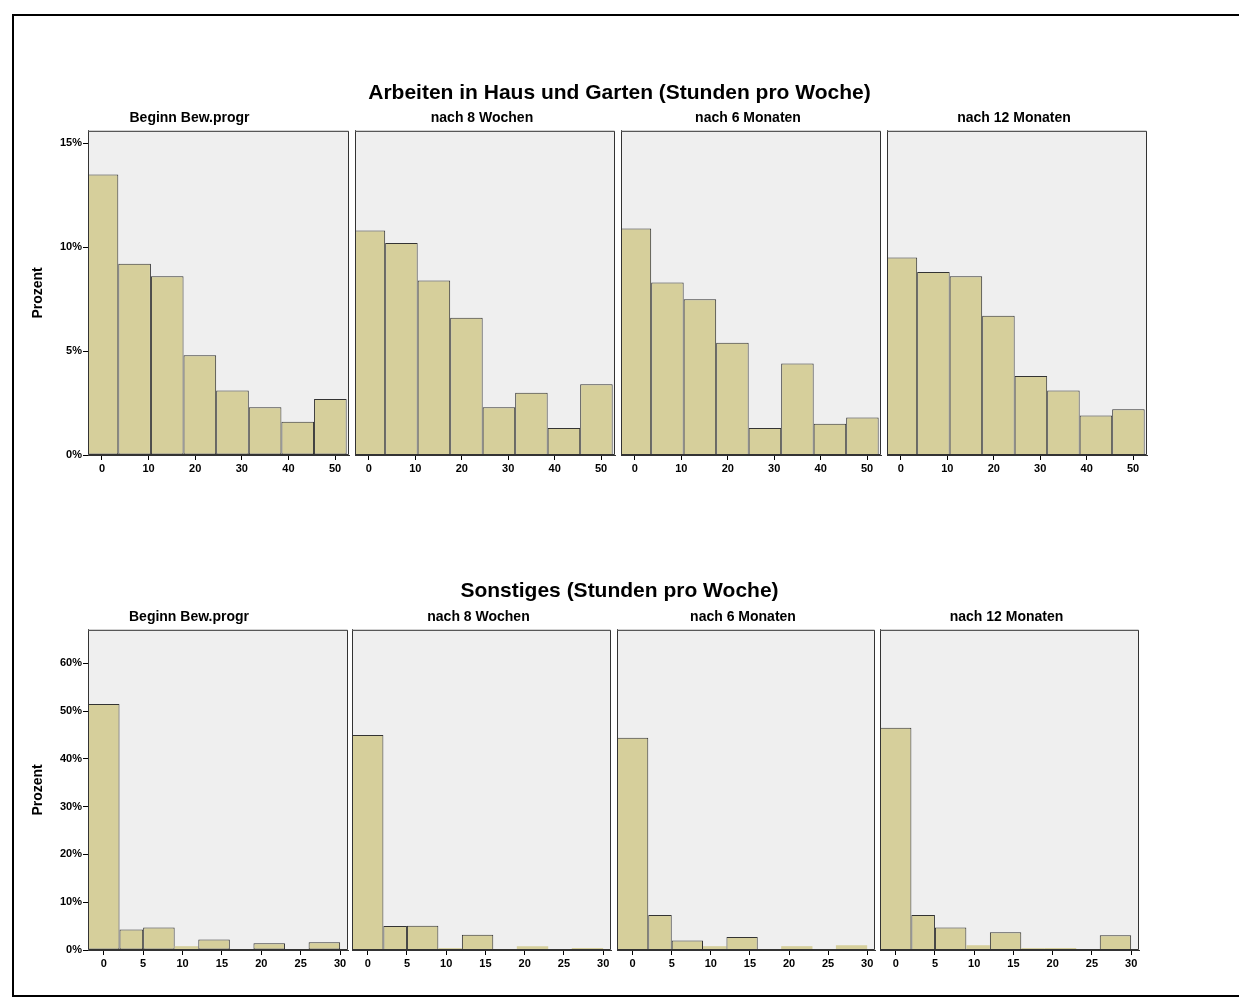 This screenshot has width=1239, height=1001. What do you see at coordinates (71, 662) in the screenshot?
I see `y-tick-label: 60%` at bounding box center [71, 662].